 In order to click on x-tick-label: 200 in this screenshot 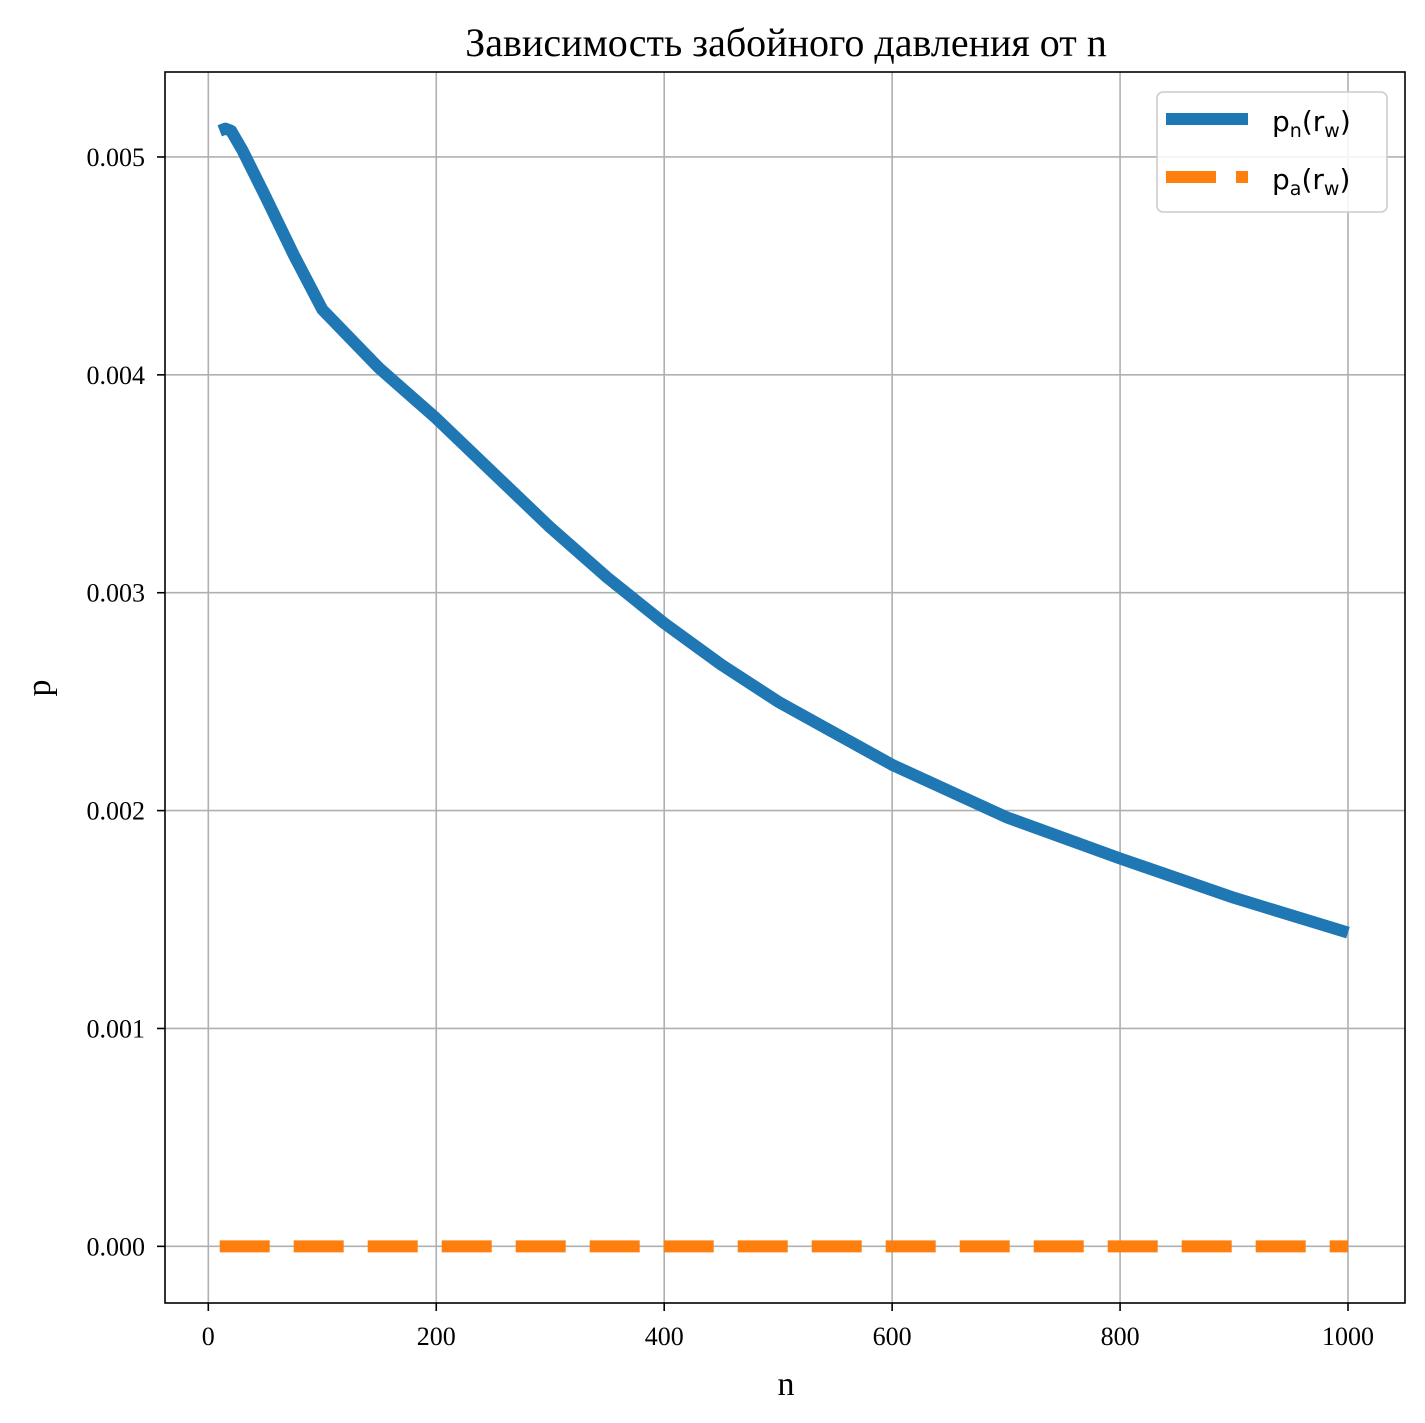, I will do `click(436, 1336)`.